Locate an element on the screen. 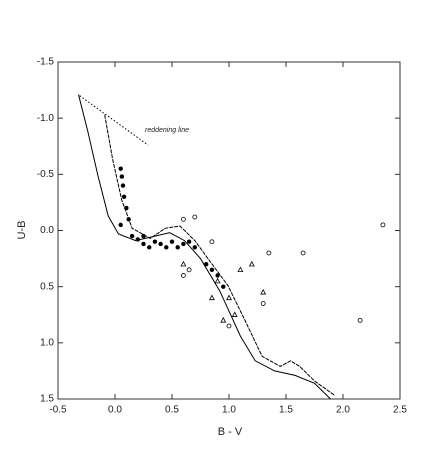 The height and width of the screenshot is (456, 440). y-axis-label: U-B is located at coordinates (22, 230).